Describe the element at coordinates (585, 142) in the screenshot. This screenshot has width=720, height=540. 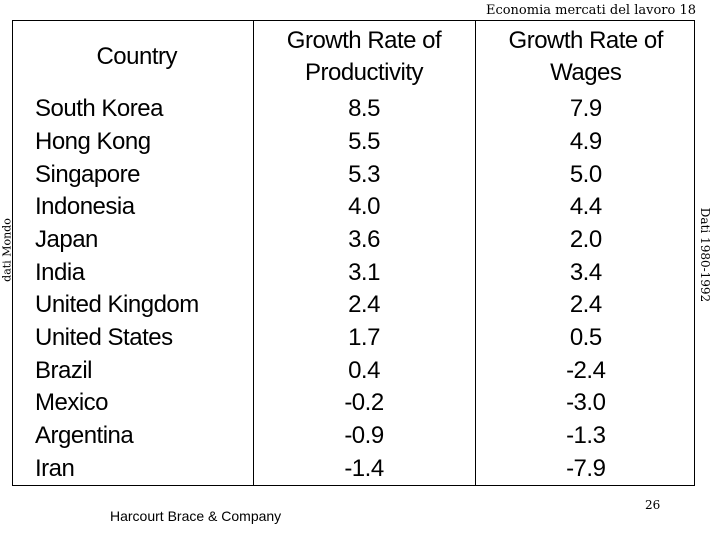
I see `cell-wages: 4.9` at that location.